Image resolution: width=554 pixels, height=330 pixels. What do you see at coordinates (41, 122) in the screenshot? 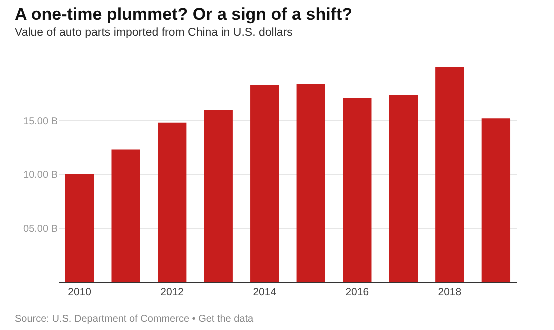
I see `y-tick-label: 15.00 B` at bounding box center [41, 122].